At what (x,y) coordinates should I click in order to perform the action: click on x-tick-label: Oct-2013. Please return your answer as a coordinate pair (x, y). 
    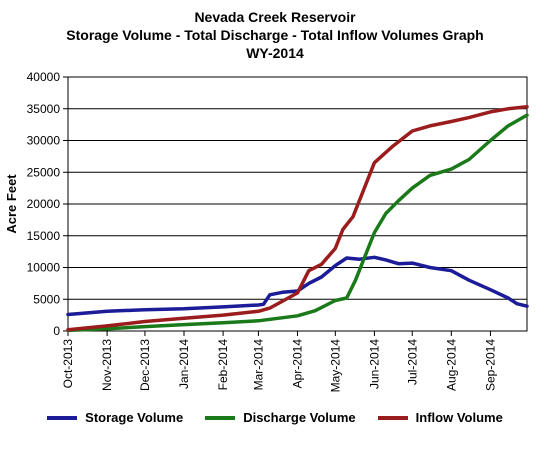
    Looking at the image, I should click on (68, 364).